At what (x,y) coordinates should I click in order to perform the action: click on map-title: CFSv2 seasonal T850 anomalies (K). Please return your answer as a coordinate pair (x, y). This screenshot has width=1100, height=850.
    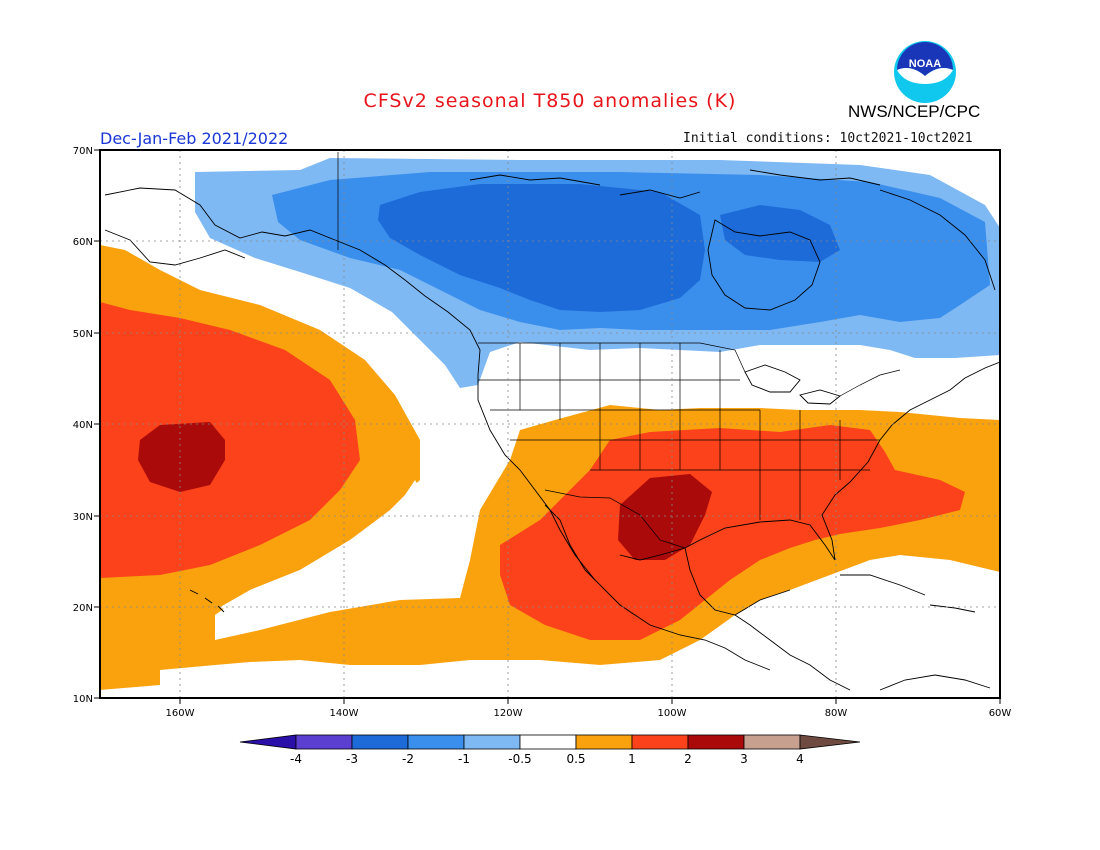
    Looking at the image, I should click on (550, 101).